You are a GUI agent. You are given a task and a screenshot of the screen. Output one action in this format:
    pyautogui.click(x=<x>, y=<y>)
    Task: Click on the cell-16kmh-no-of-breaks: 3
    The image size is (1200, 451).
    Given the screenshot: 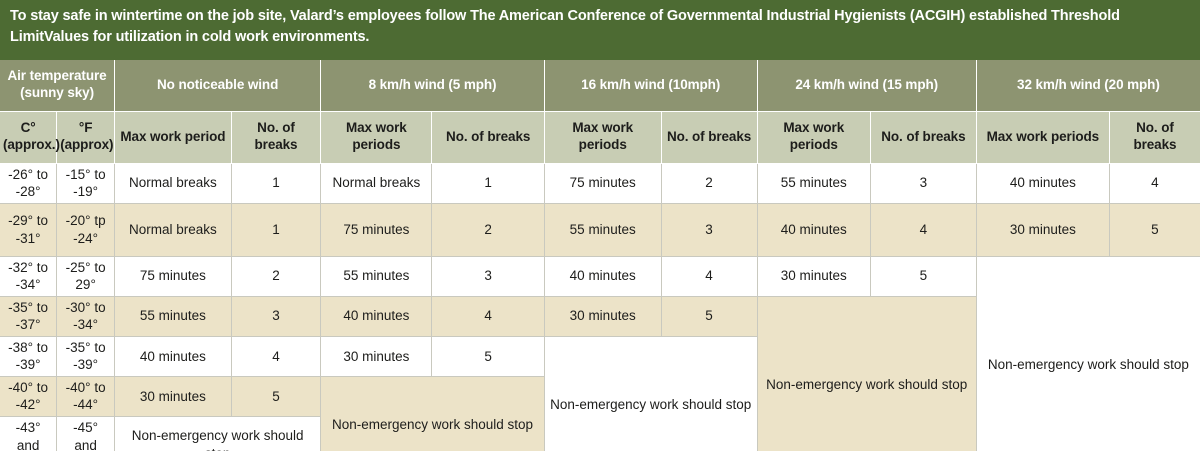 What is the action you would take?
    pyautogui.click(x=709, y=229)
    